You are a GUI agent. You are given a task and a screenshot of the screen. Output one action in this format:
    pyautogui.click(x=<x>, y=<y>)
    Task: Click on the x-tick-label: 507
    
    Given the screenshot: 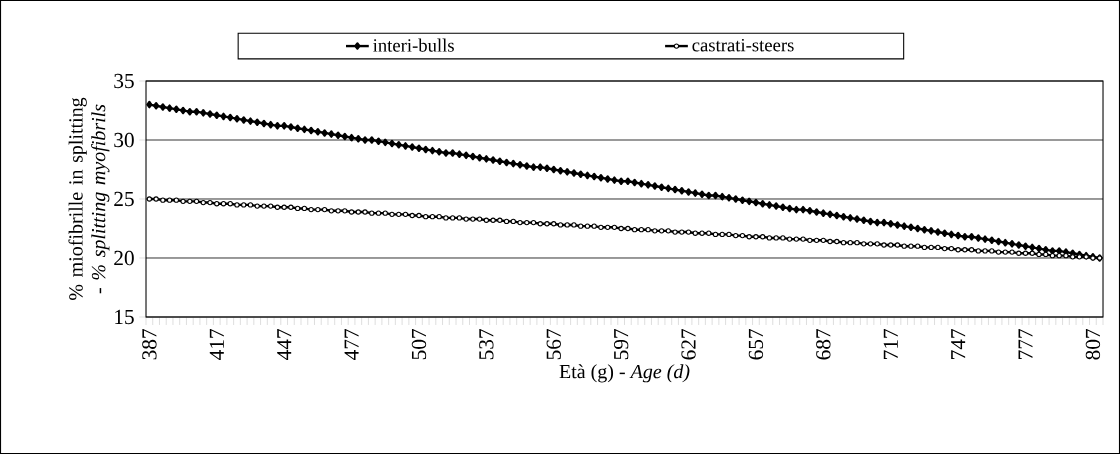 What is the action you would take?
    pyautogui.click(x=419, y=344)
    